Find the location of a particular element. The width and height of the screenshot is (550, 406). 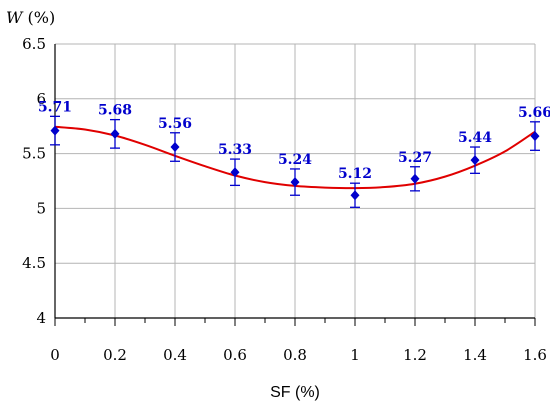

data-label: 5.12 is located at coordinates (355, 174).